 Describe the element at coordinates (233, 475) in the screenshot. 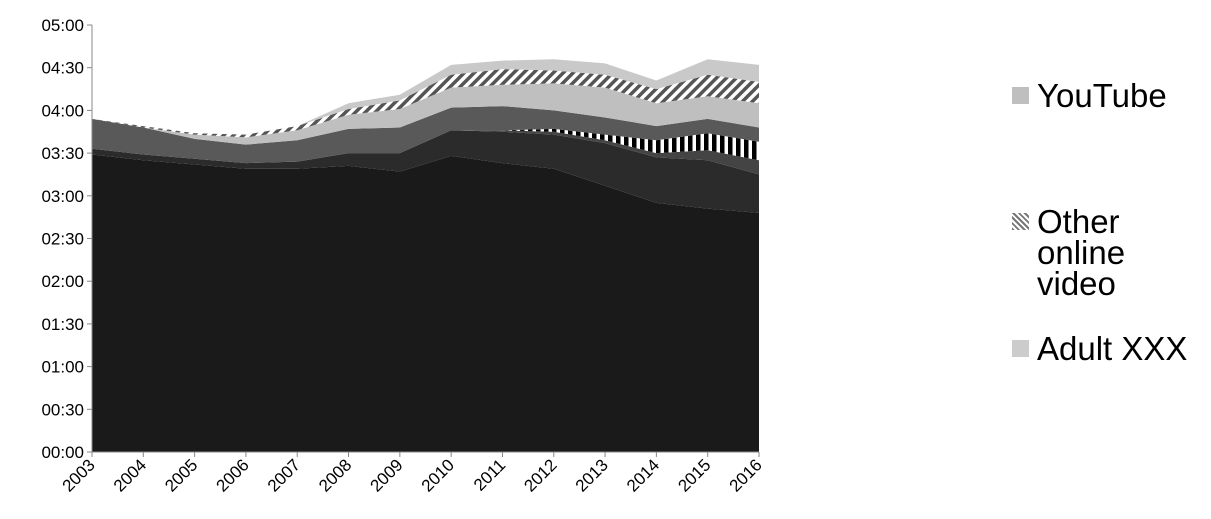

I see `x-tick-label: 2006` at that location.